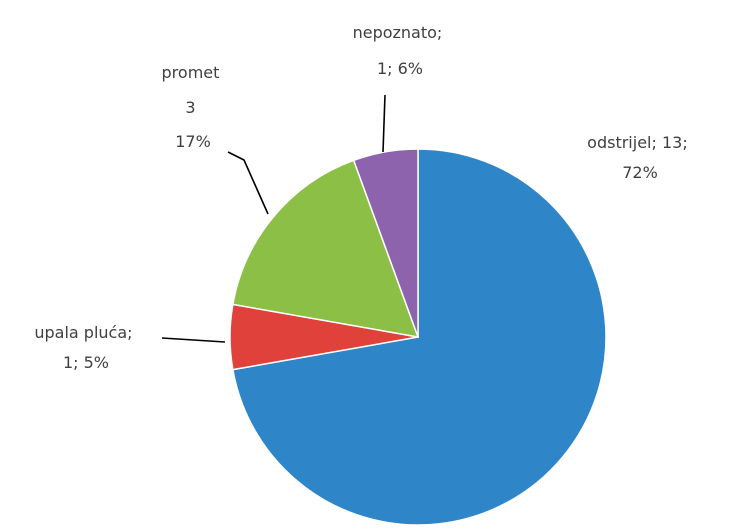 The width and height of the screenshot is (745, 531). What do you see at coordinates (398, 32) in the screenshot?
I see `slice-label-nepoznato-line-1: nepoznato;` at bounding box center [398, 32].